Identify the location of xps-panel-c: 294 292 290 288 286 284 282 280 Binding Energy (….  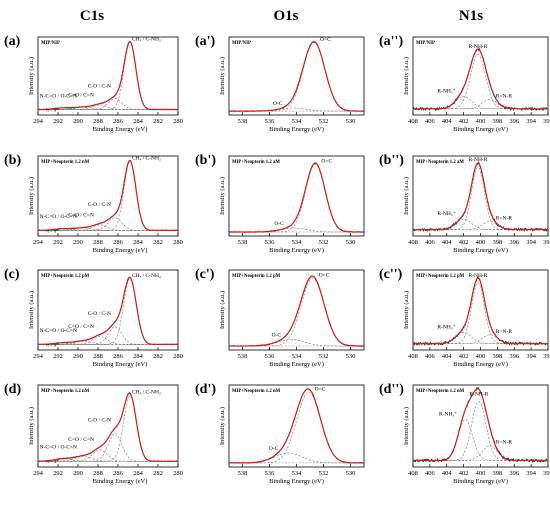
(93, 317).